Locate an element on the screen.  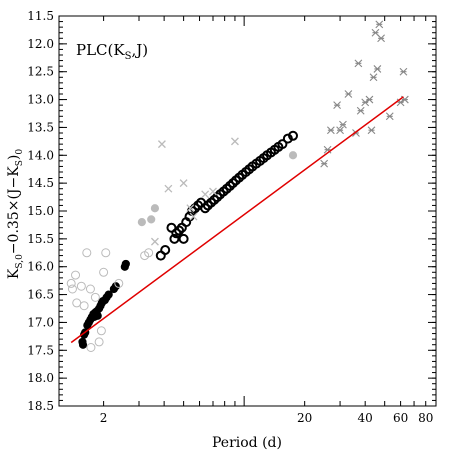
y-tick-label: 13.0 is located at coordinates (40, 100).